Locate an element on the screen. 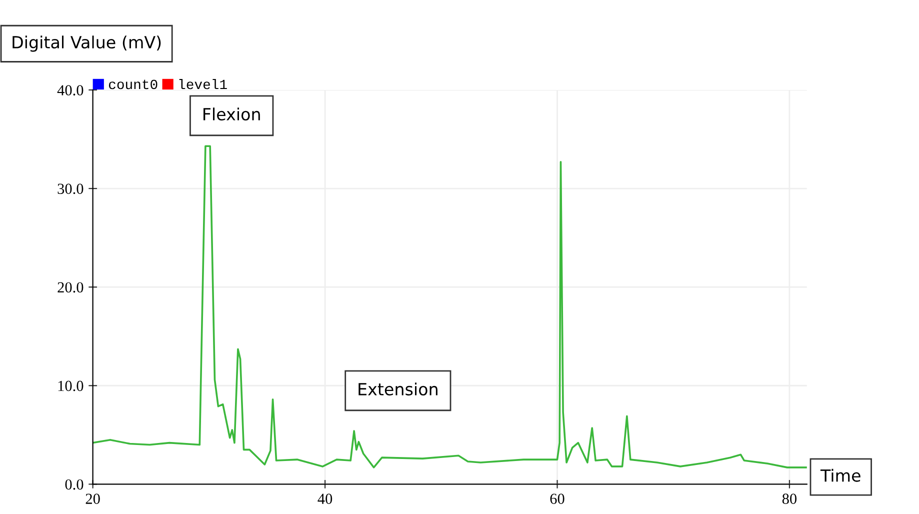  y-tick-label: 10.0 is located at coordinates (71, 386).